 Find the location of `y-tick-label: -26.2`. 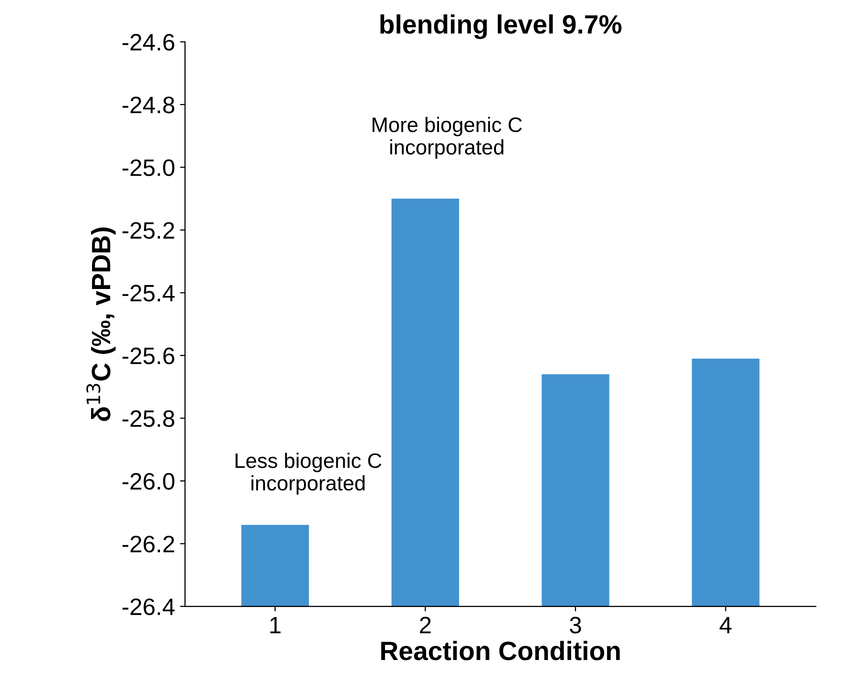

y-tick-label: -26.2 is located at coordinates (148, 544).